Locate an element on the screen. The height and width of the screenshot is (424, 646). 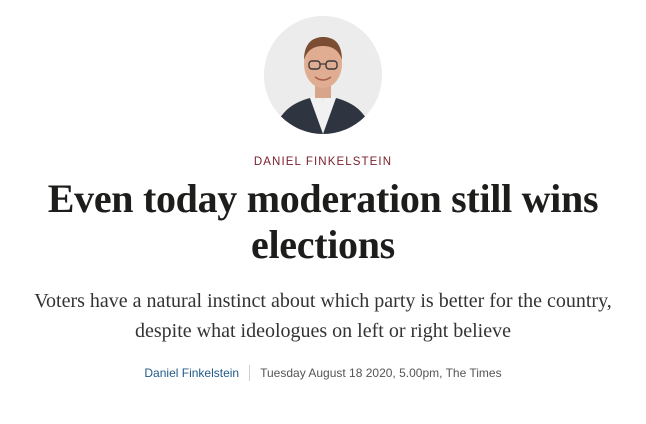
author-avatar is located at coordinates (323, 75).